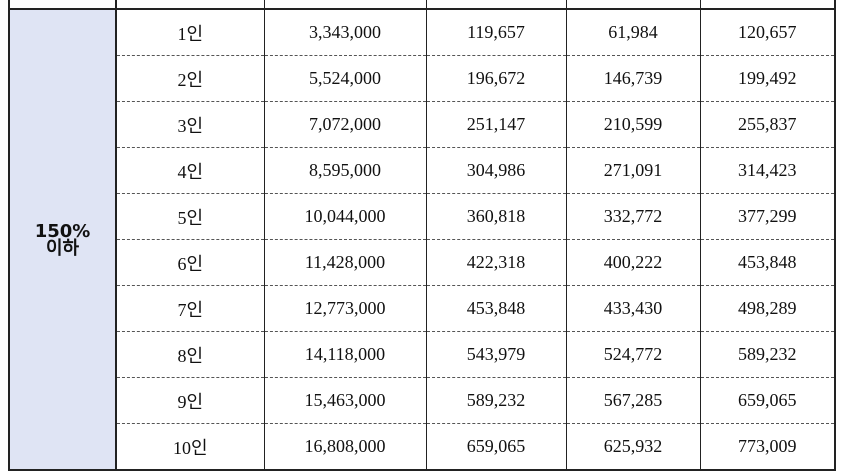  I want to click on group-label-line: 150%, so click(62, 231).